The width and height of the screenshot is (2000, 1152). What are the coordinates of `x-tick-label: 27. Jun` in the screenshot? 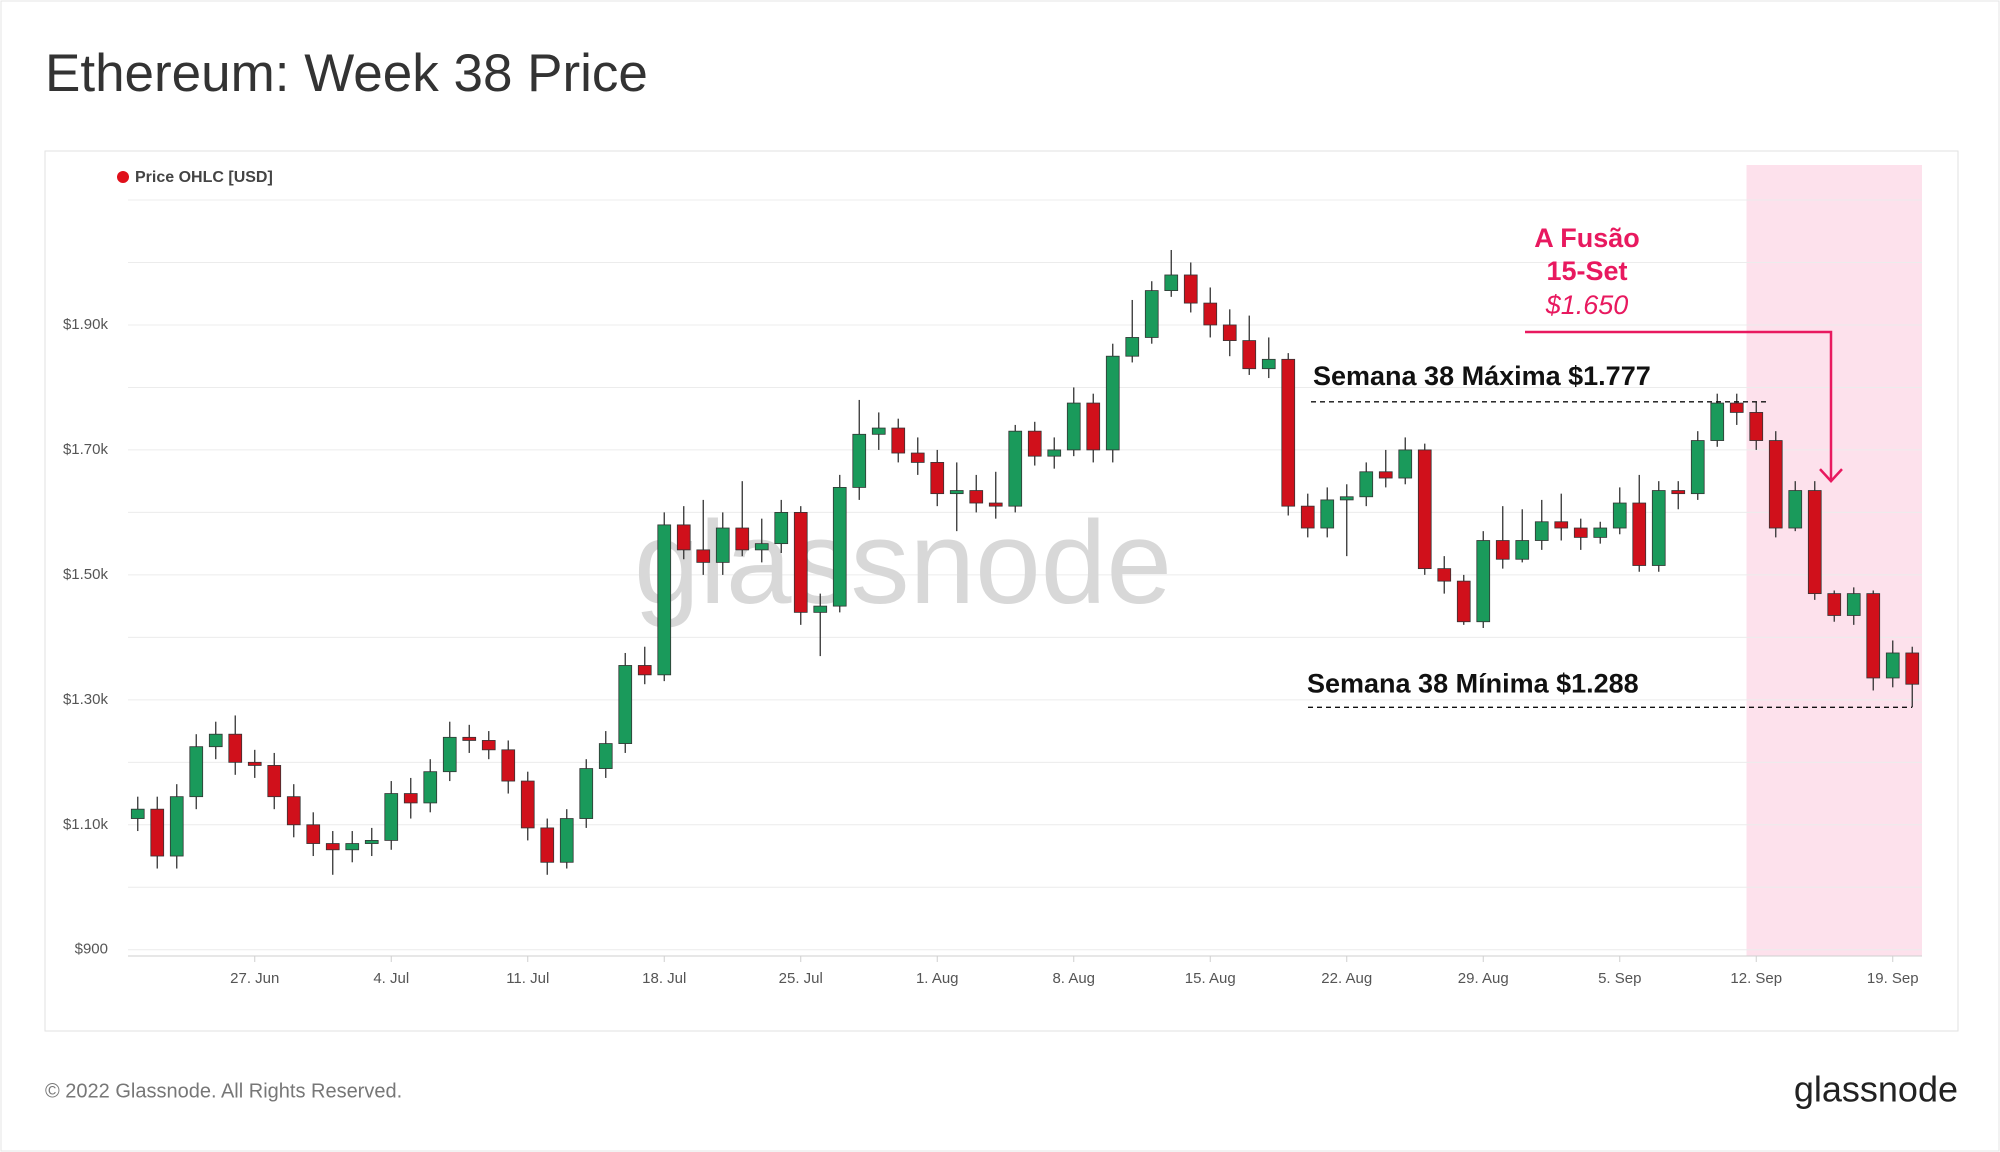 It's located at (254, 978).